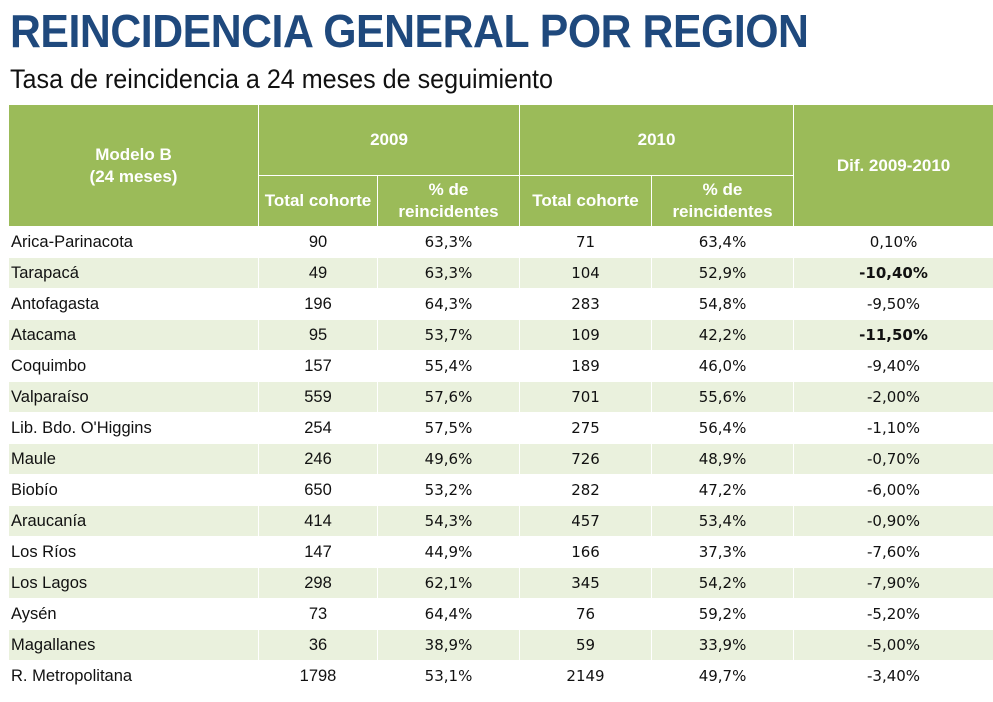 This screenshot has width=993, height=702. I want to click on pct-reincidentes-2009-cell: 62,1%, so click(448, 583).